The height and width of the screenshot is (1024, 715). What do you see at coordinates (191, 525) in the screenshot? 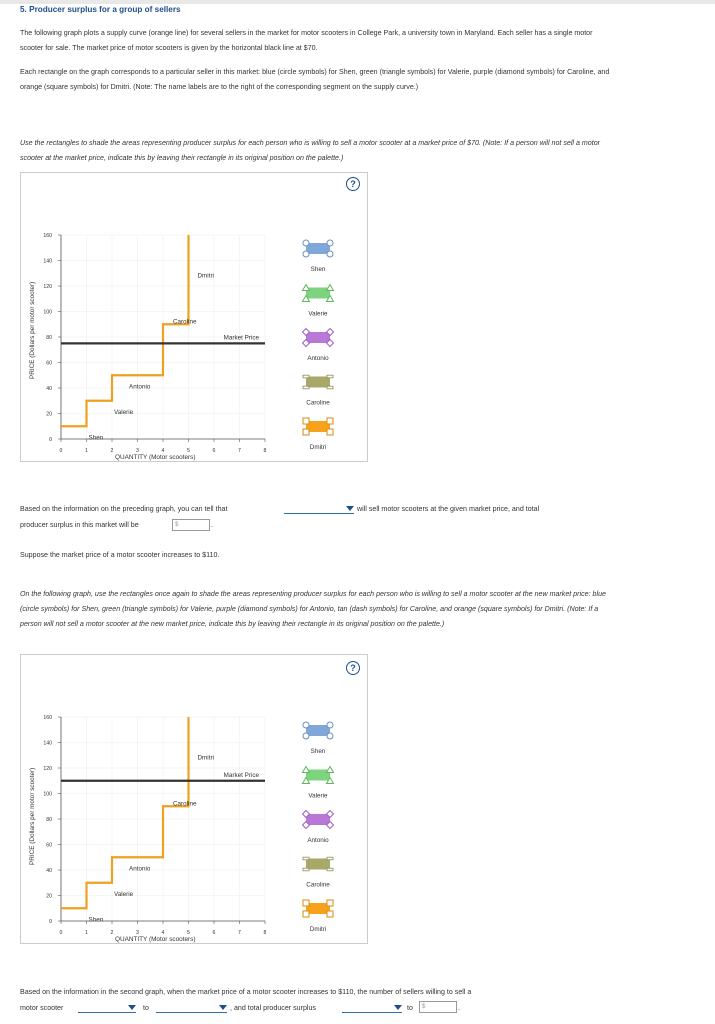
I see `surplus-input-1: $` at bounding box center [191, 525].